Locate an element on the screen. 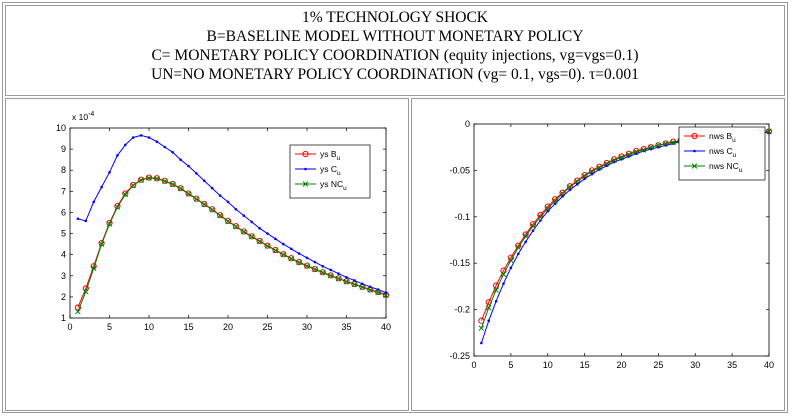 The height and width of the screenshot is (417, 793). series-line is located at coordinates (232, 244).